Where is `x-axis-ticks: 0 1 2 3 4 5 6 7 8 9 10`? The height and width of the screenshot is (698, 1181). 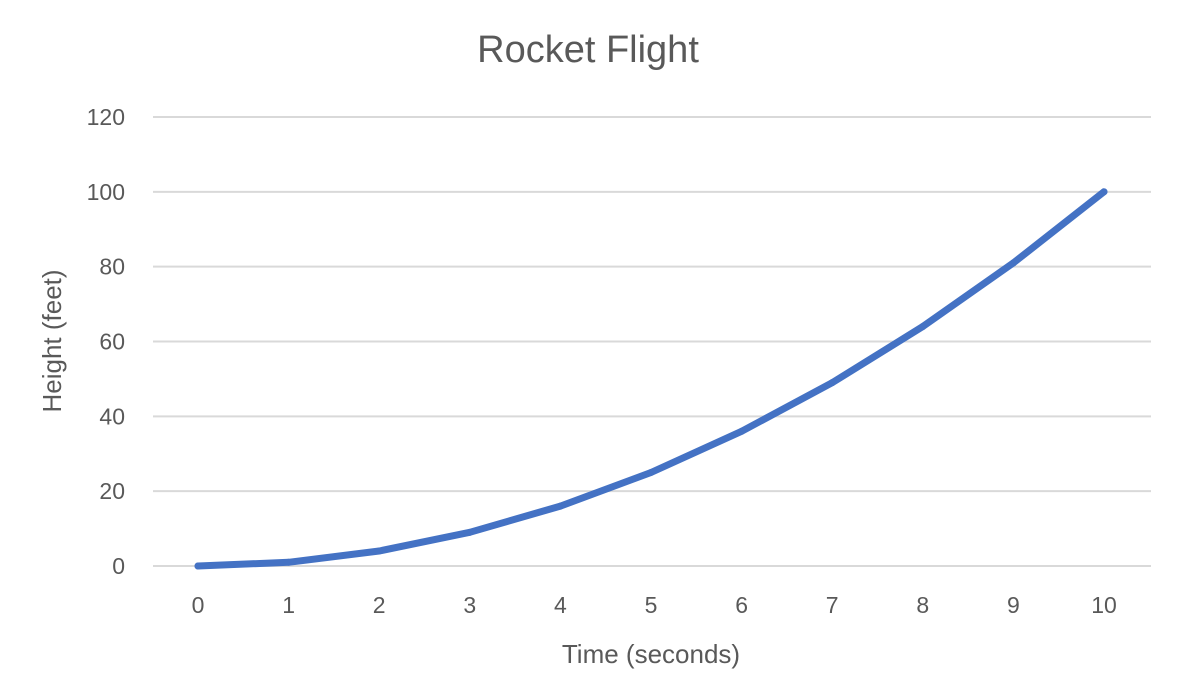
x-axis-ticks: 0 1 2 3 4 5 6 7 8 9 10 is located at coordinates (654, 605).